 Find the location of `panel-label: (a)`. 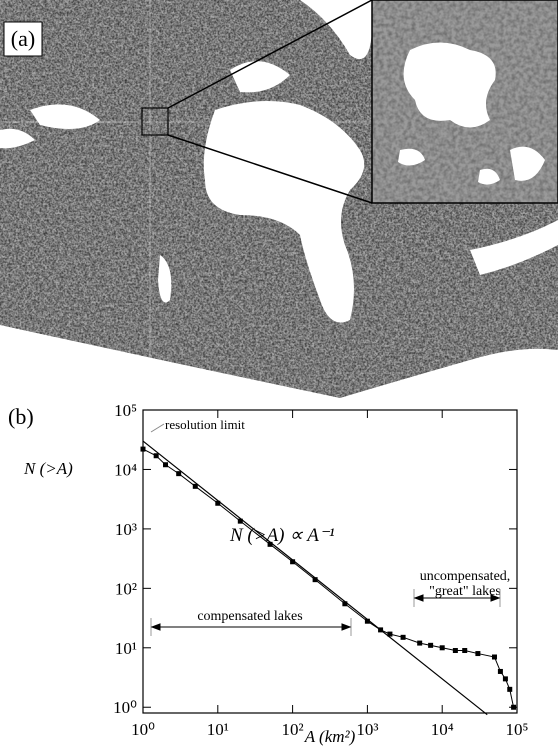

panel-label: (a) is located at coordinates (23, 38).